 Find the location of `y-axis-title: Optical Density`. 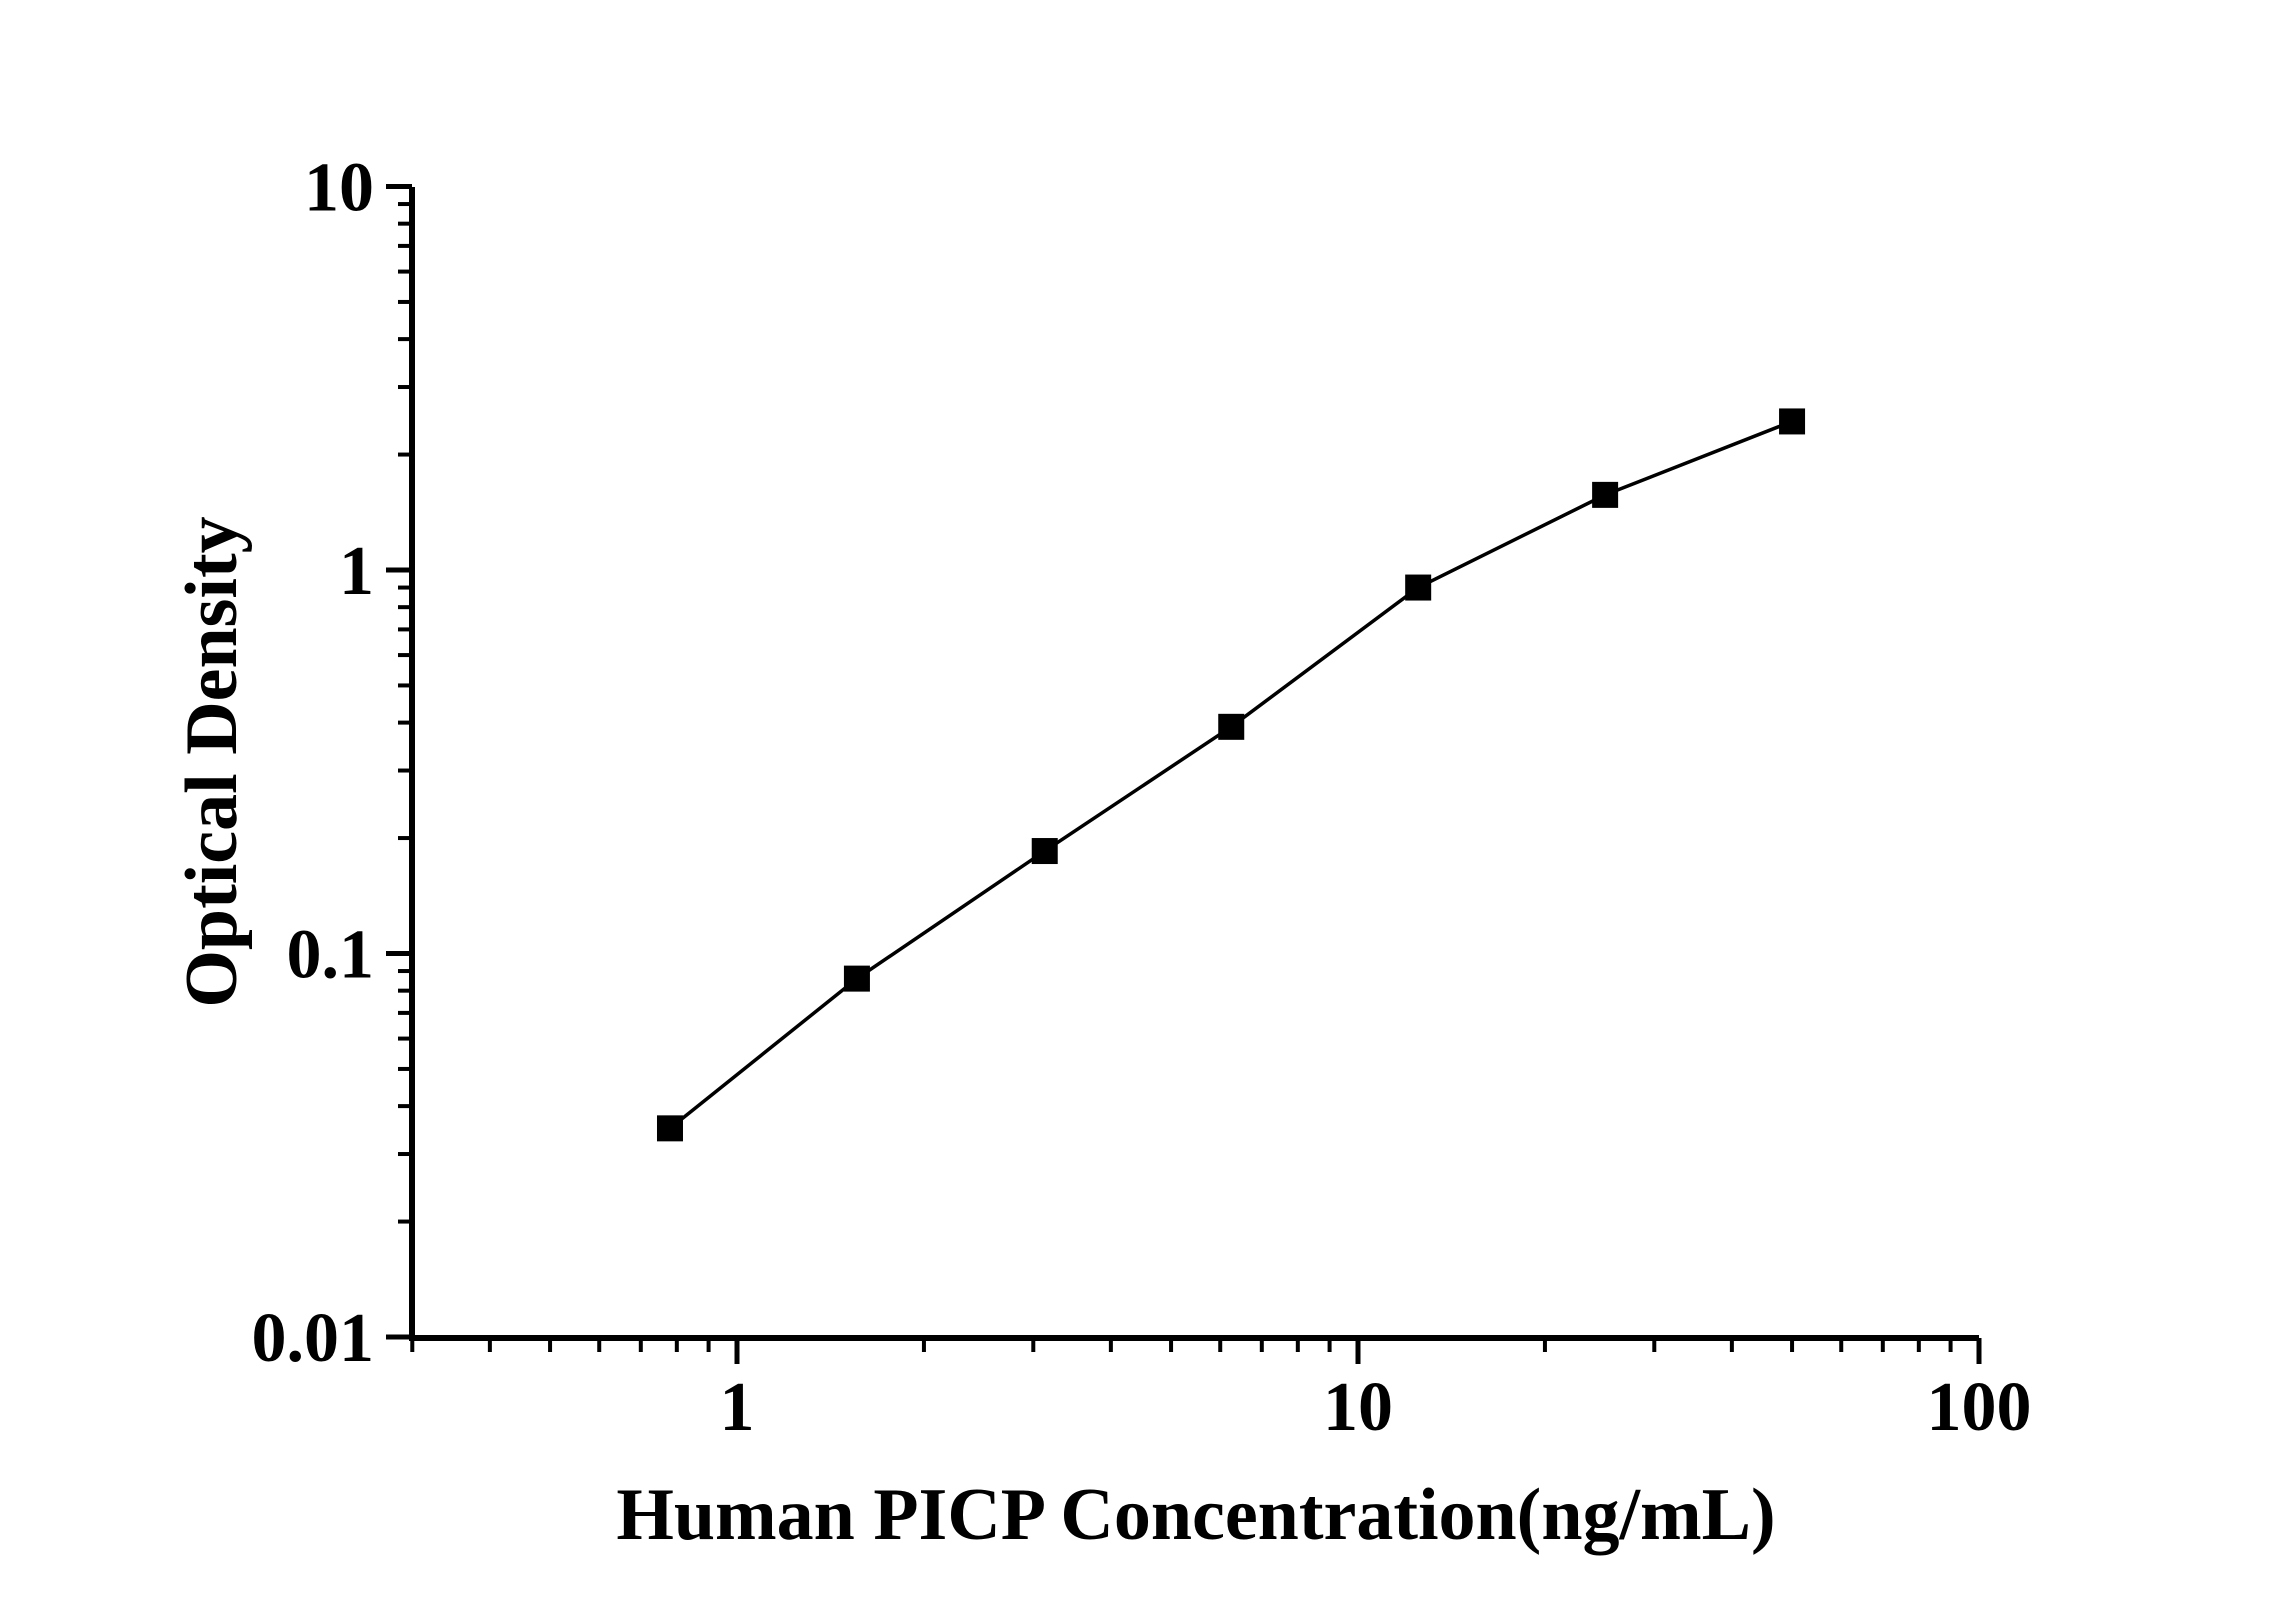

y-axis-title: Optical Density is located at coordinates (212, 762).